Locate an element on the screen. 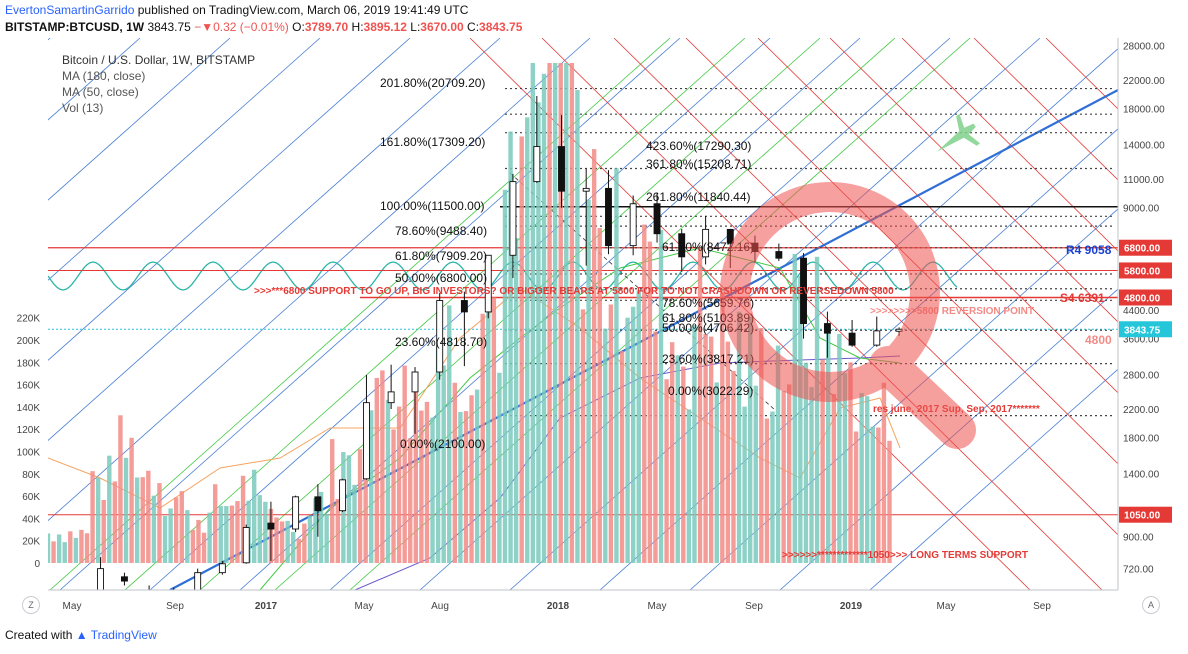 This screenshot has width=1188, height=654. change-label: −▼0.32 (−0.01%) is located at coordinates (241, 27).